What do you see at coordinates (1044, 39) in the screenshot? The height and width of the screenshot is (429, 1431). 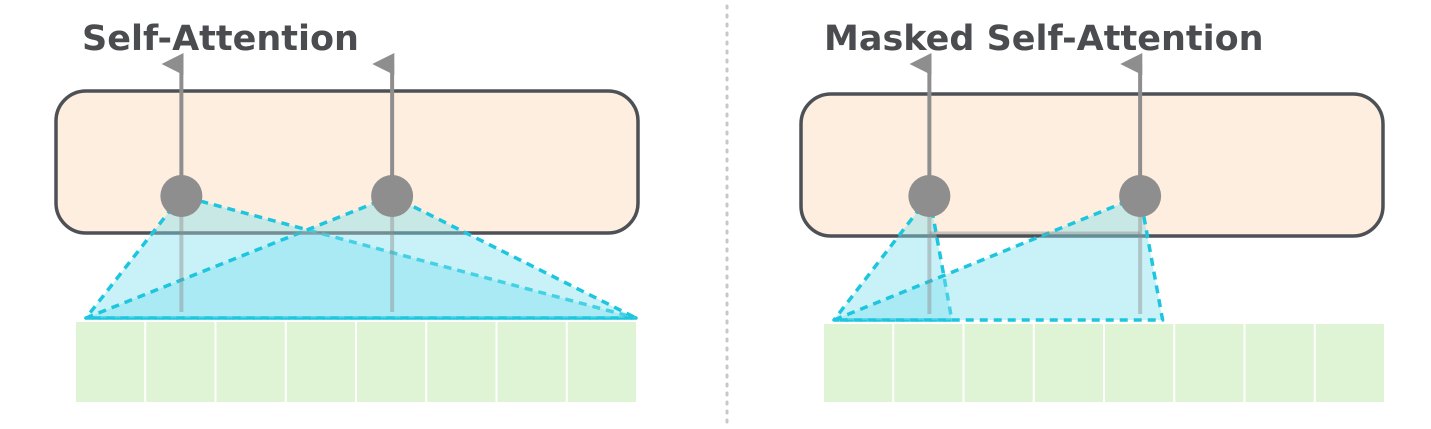 I see `panel-title: Masked Self-Attention` at bounding box center [1044, 39].